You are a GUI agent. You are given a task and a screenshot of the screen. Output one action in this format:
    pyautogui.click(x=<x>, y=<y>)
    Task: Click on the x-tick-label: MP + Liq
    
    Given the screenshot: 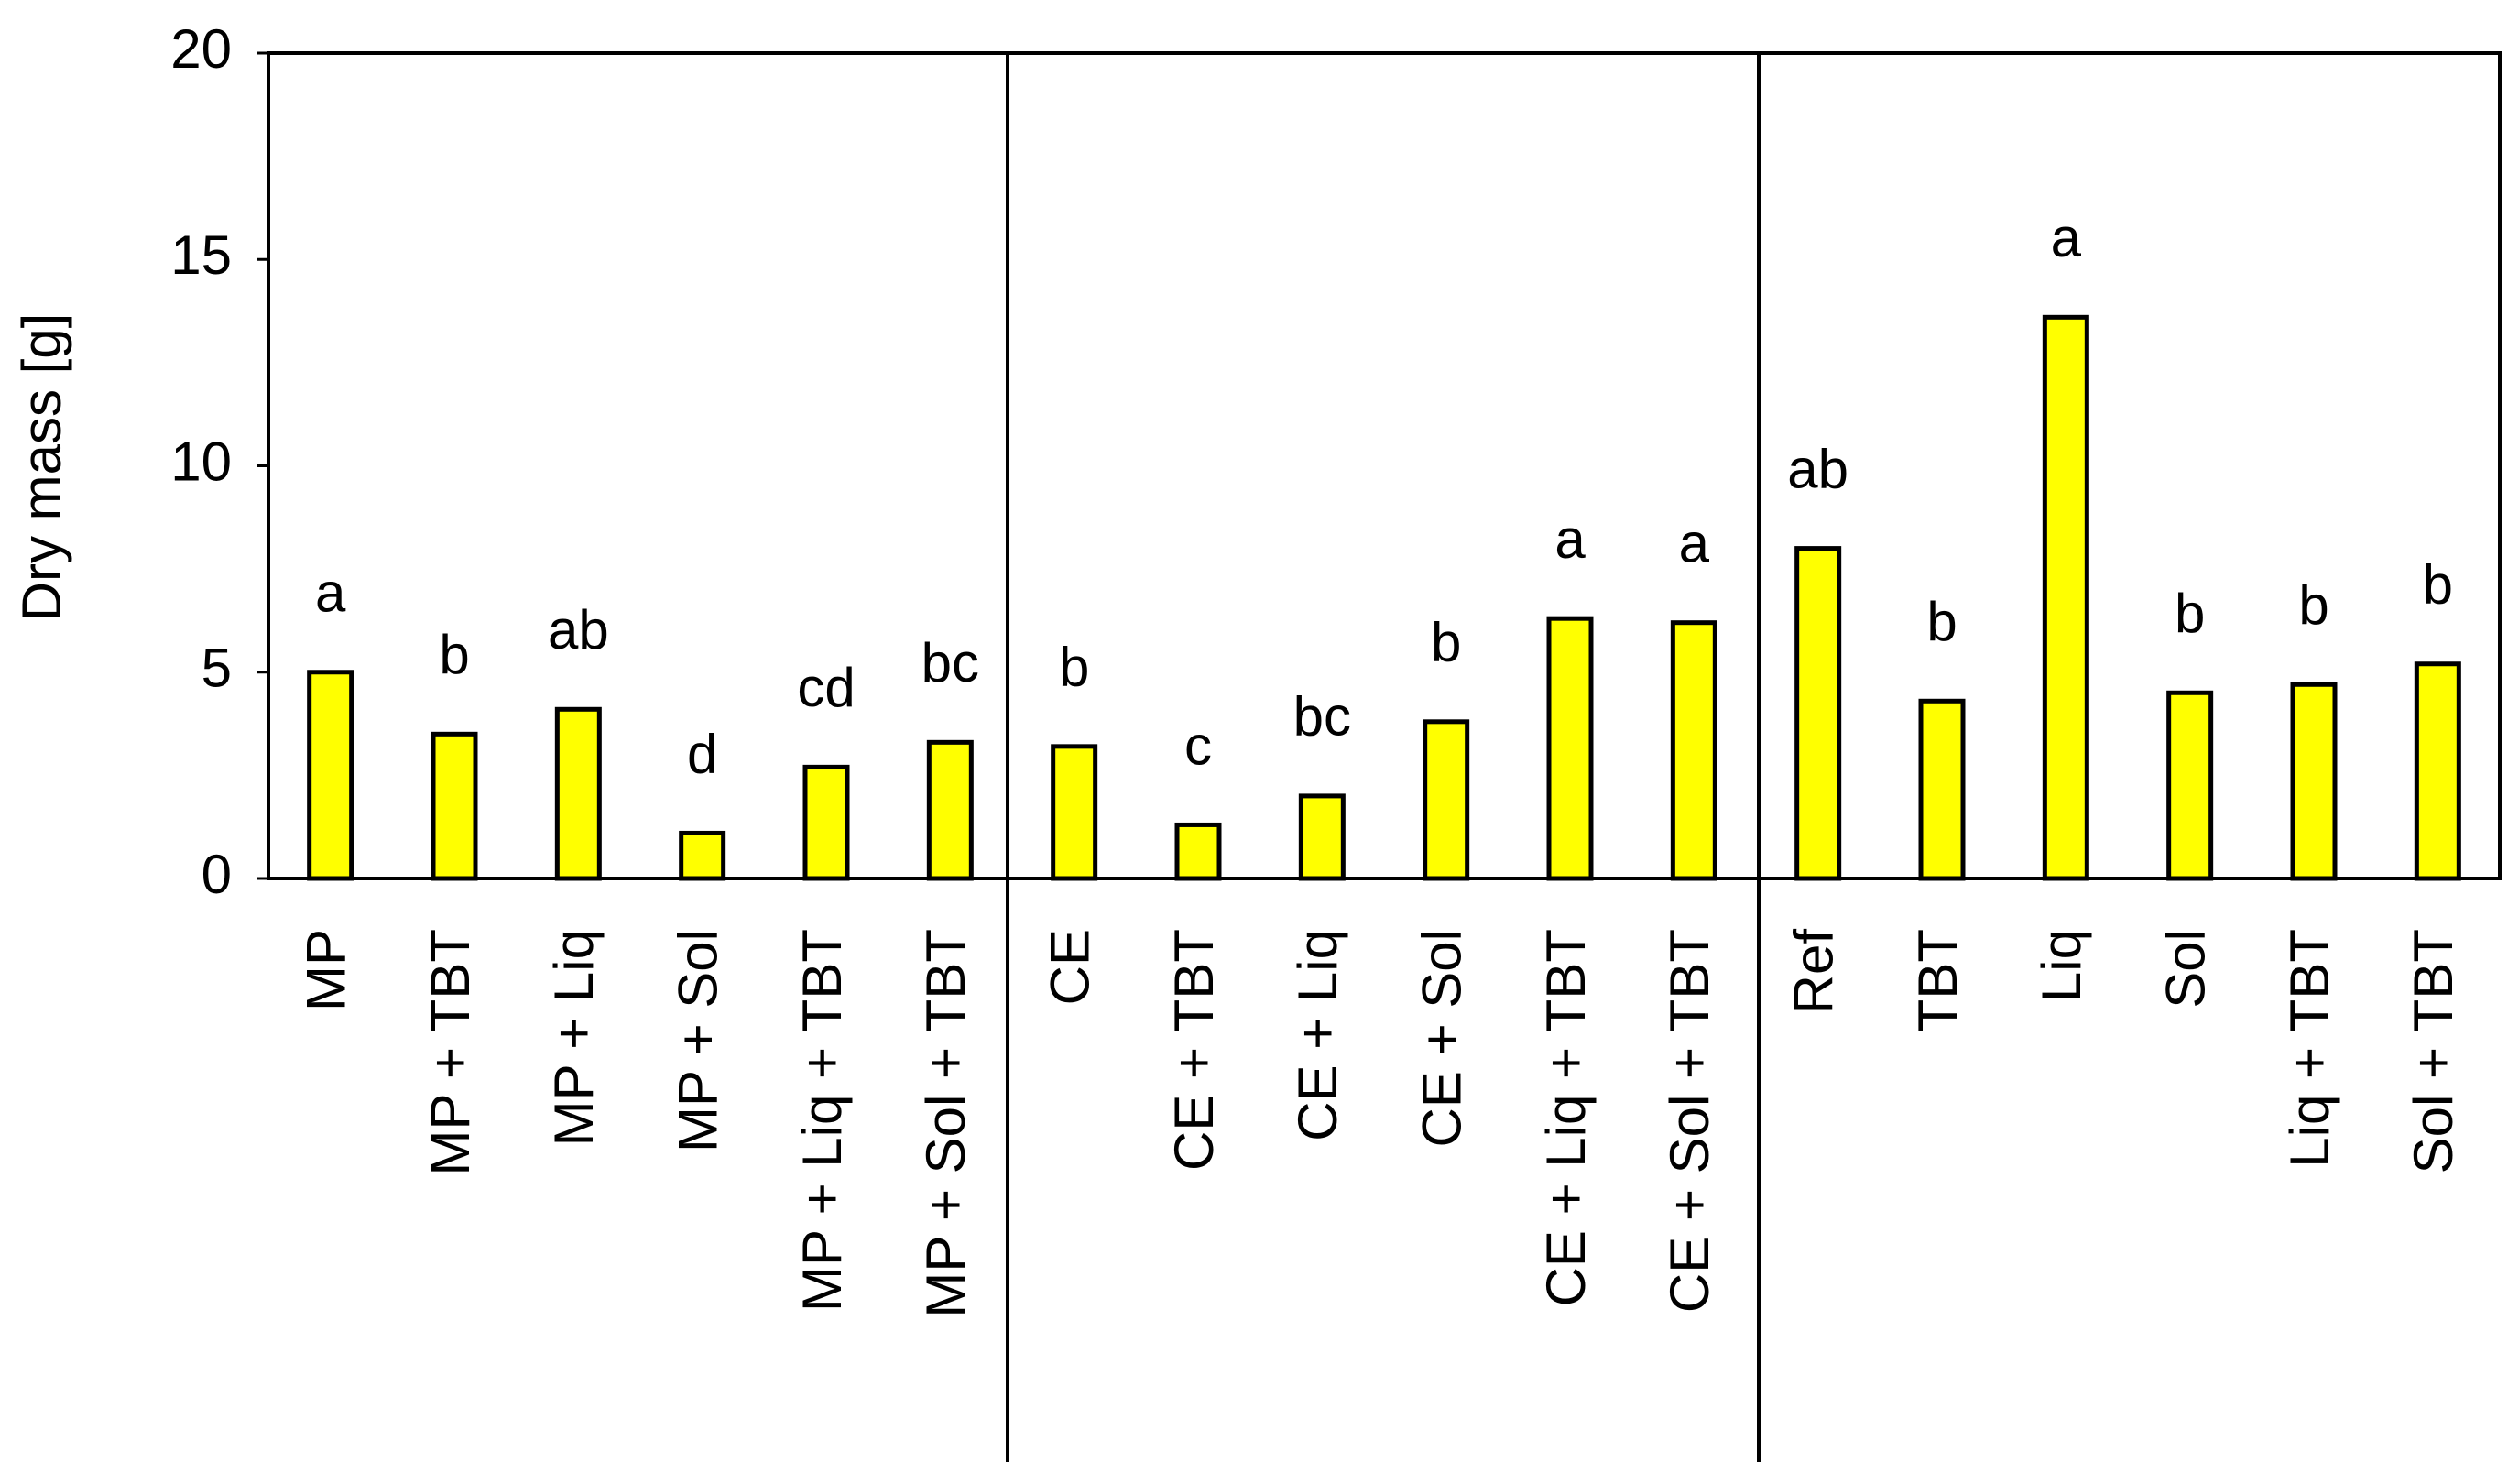 What is the action you would take?
    pyautogui.click(x=574, y=1038)
    